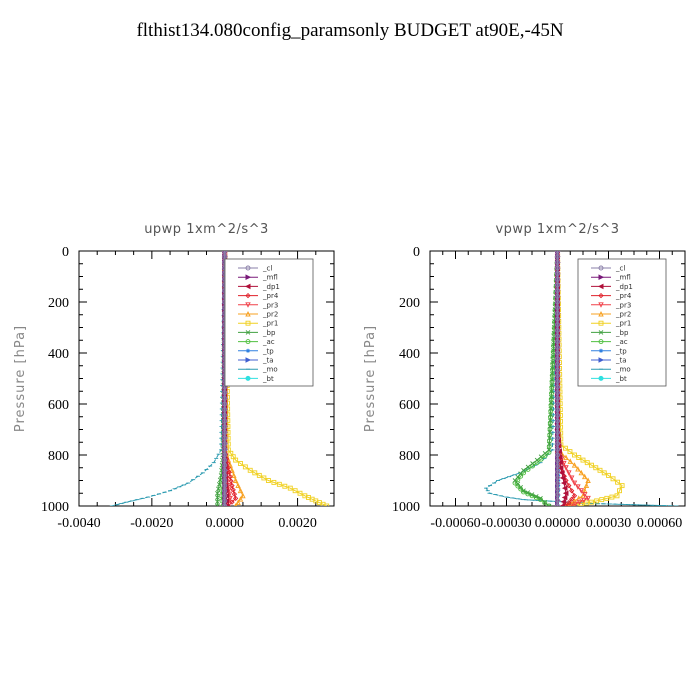  What do you see at coordinates (609, 361) in the screenshot?
I see `legend-entry: _ta` at bounding box center [609, 361].